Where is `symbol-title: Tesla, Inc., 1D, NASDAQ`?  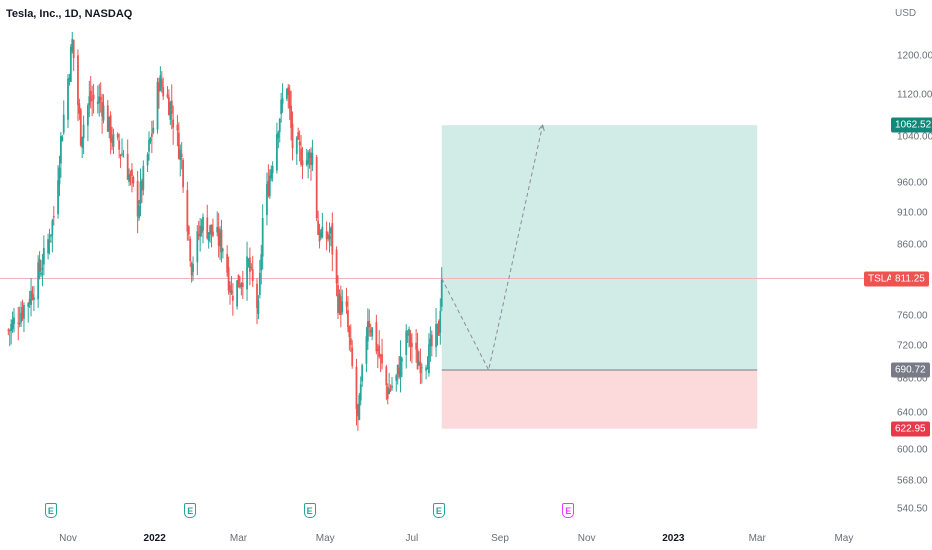 symbol-title: Tesla, Inc., 1D, NASDAQ is located at coordinates (69, 14).